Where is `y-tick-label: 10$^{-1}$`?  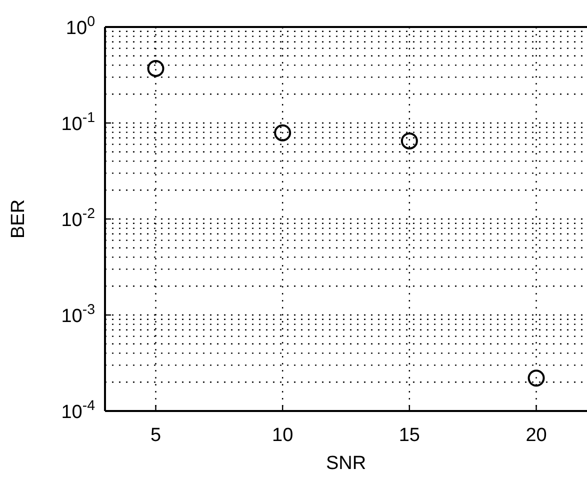 y-tick-label: 10$^{-1}$ is located at coordinates (78, 122).